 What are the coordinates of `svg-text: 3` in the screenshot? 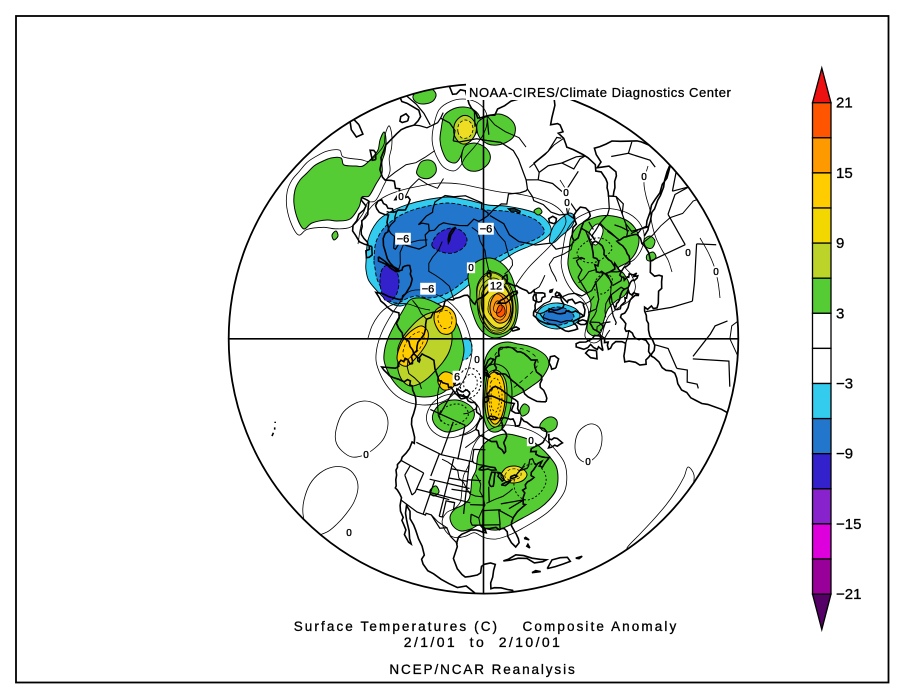 It's located at (840, 313).